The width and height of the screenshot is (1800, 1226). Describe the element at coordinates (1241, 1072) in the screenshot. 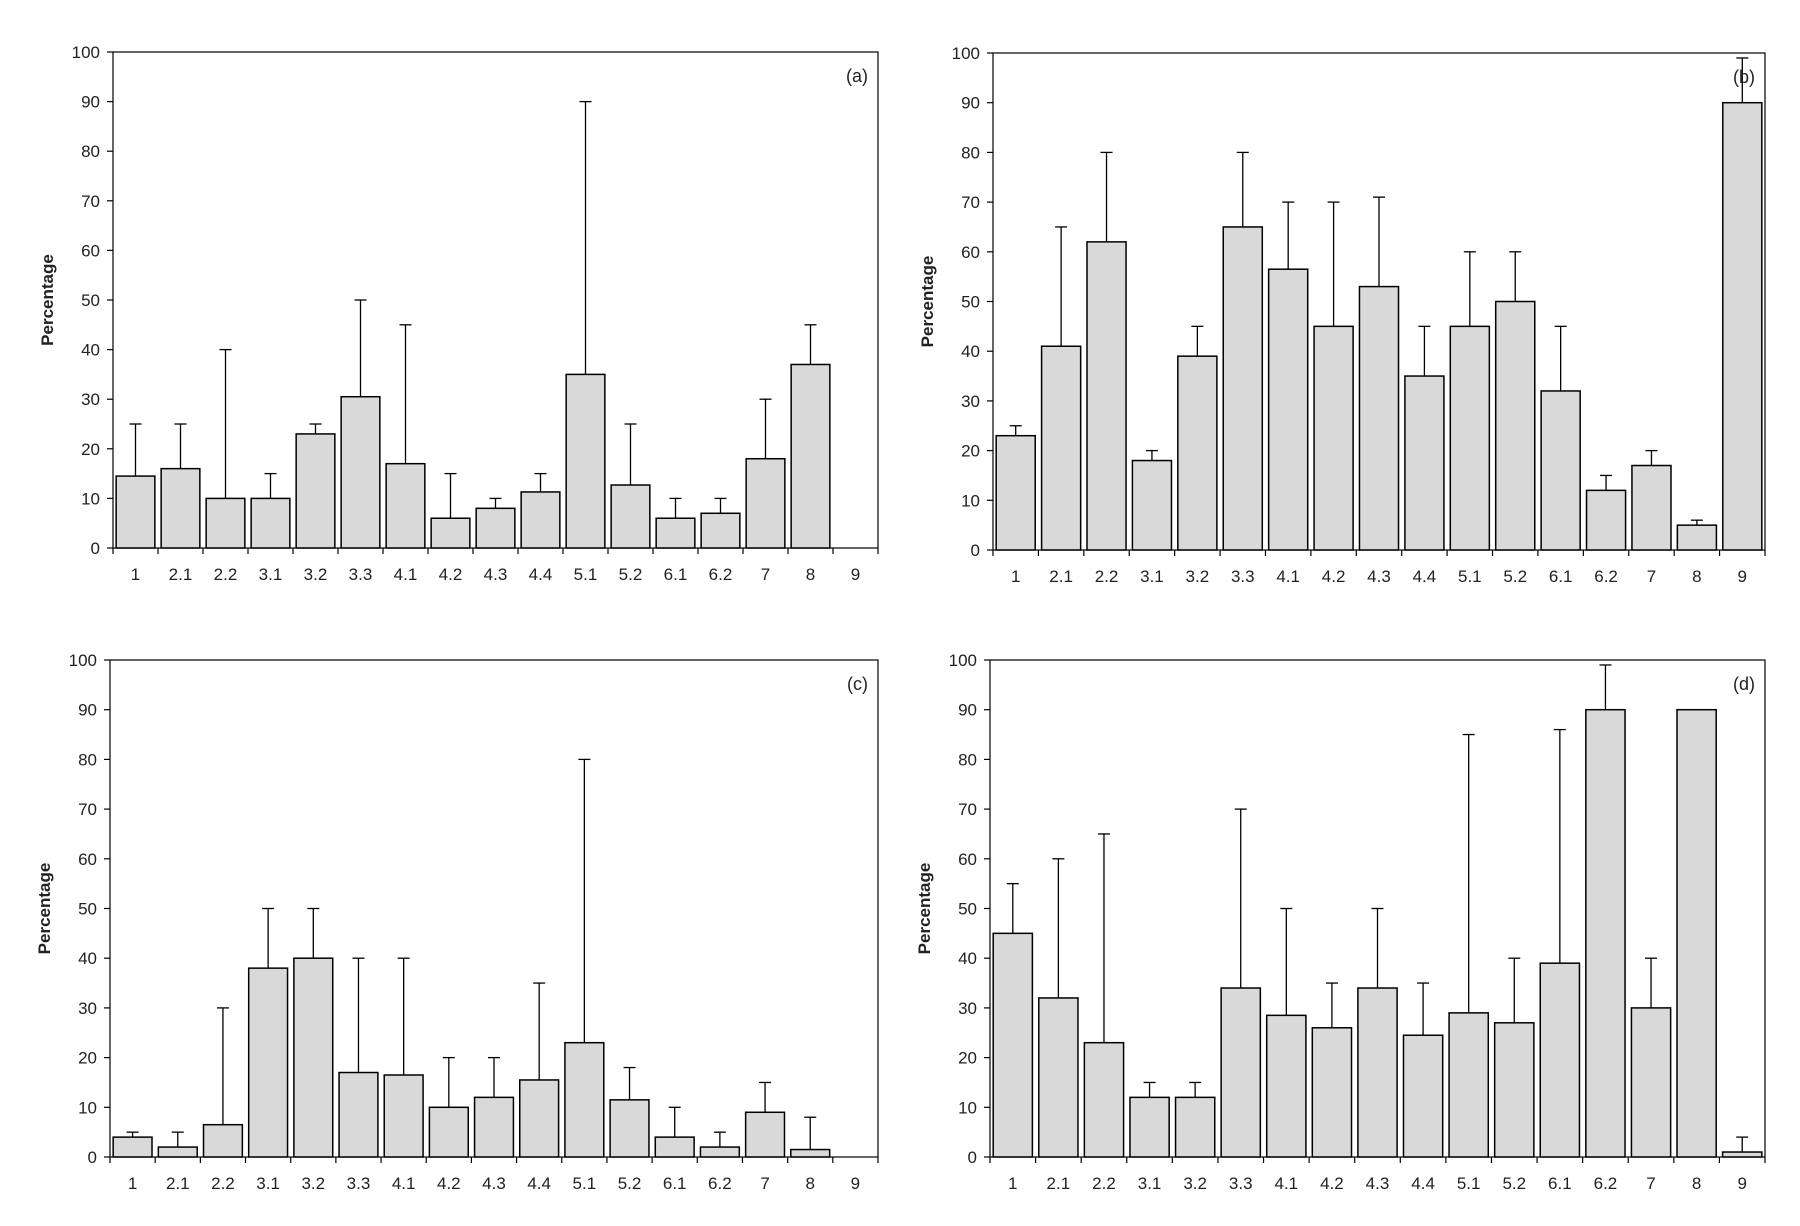

I see `bar-3.3` at that location.